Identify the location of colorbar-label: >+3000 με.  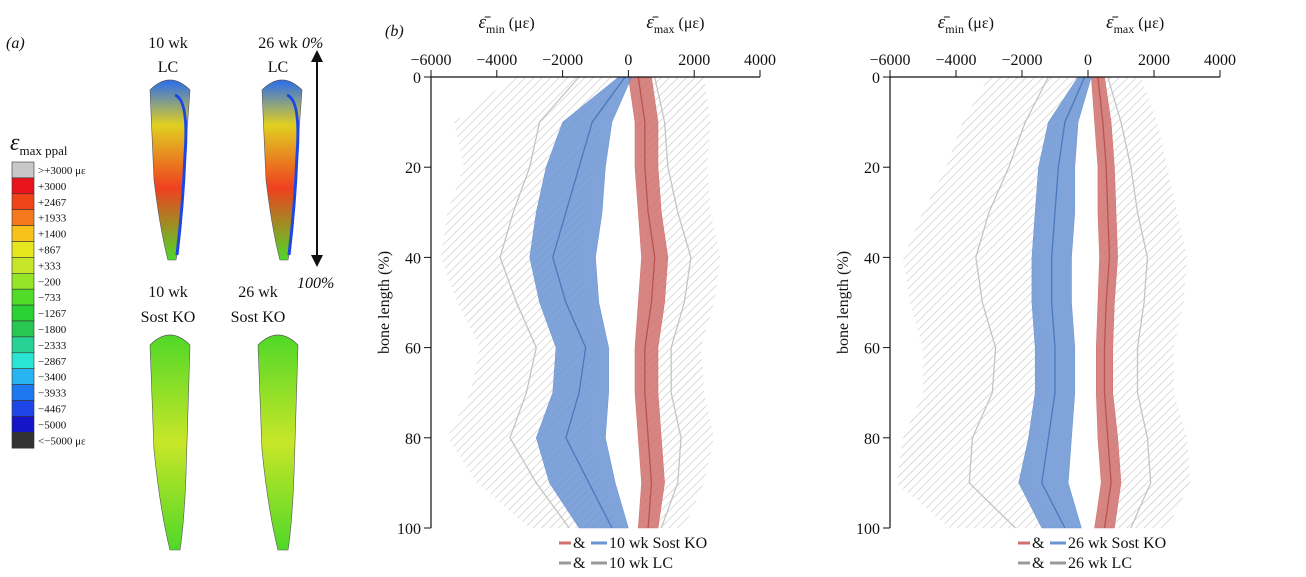
(62, 171).